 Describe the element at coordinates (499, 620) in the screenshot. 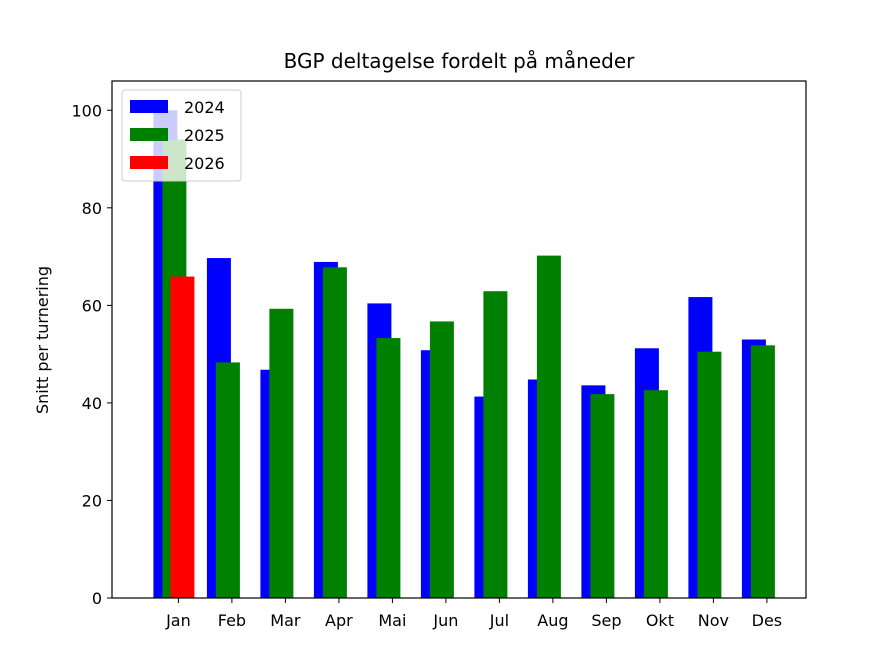

I see `x-tick-label: Jul` at that location.